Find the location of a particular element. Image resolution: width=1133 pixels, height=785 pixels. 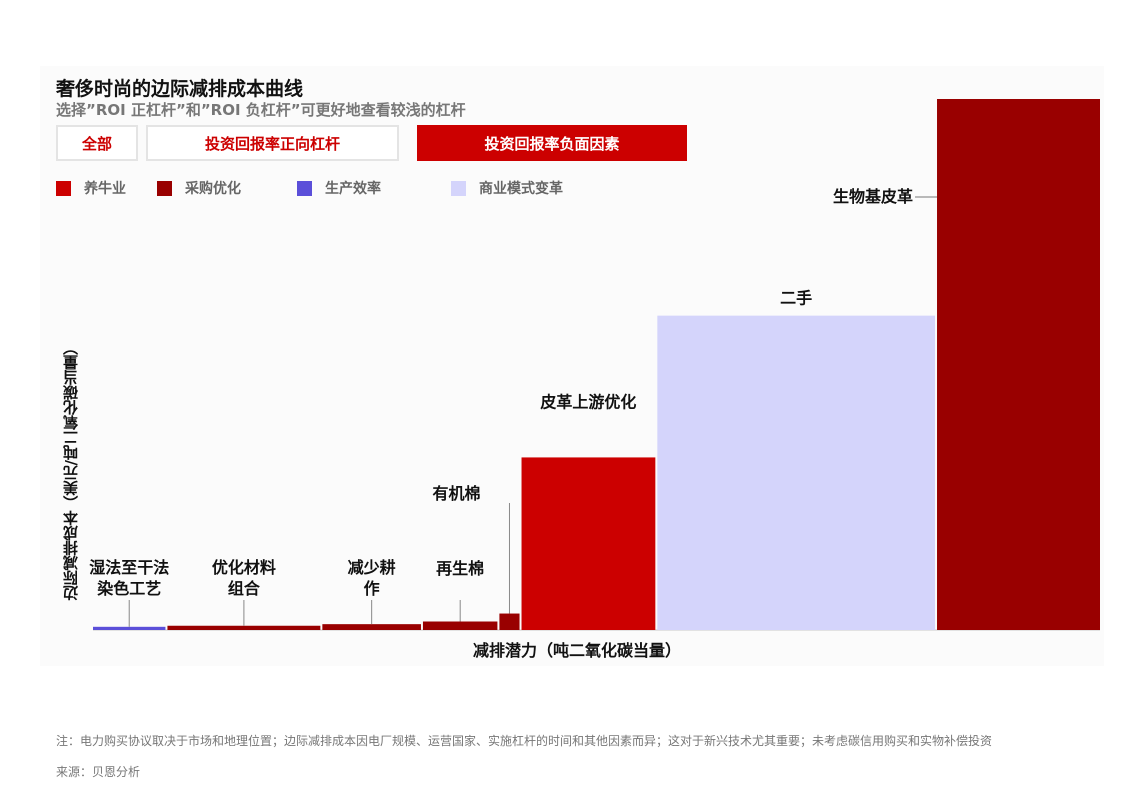

legend-item-cattle: 养牛业 is located at coordinates (91, 188).